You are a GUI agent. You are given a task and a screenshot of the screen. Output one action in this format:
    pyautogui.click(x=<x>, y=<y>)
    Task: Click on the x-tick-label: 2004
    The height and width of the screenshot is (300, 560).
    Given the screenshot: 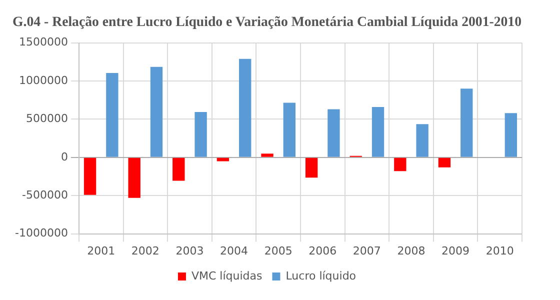 What is the action you would take?
    pyautogui.click(x=234, y=251)
    